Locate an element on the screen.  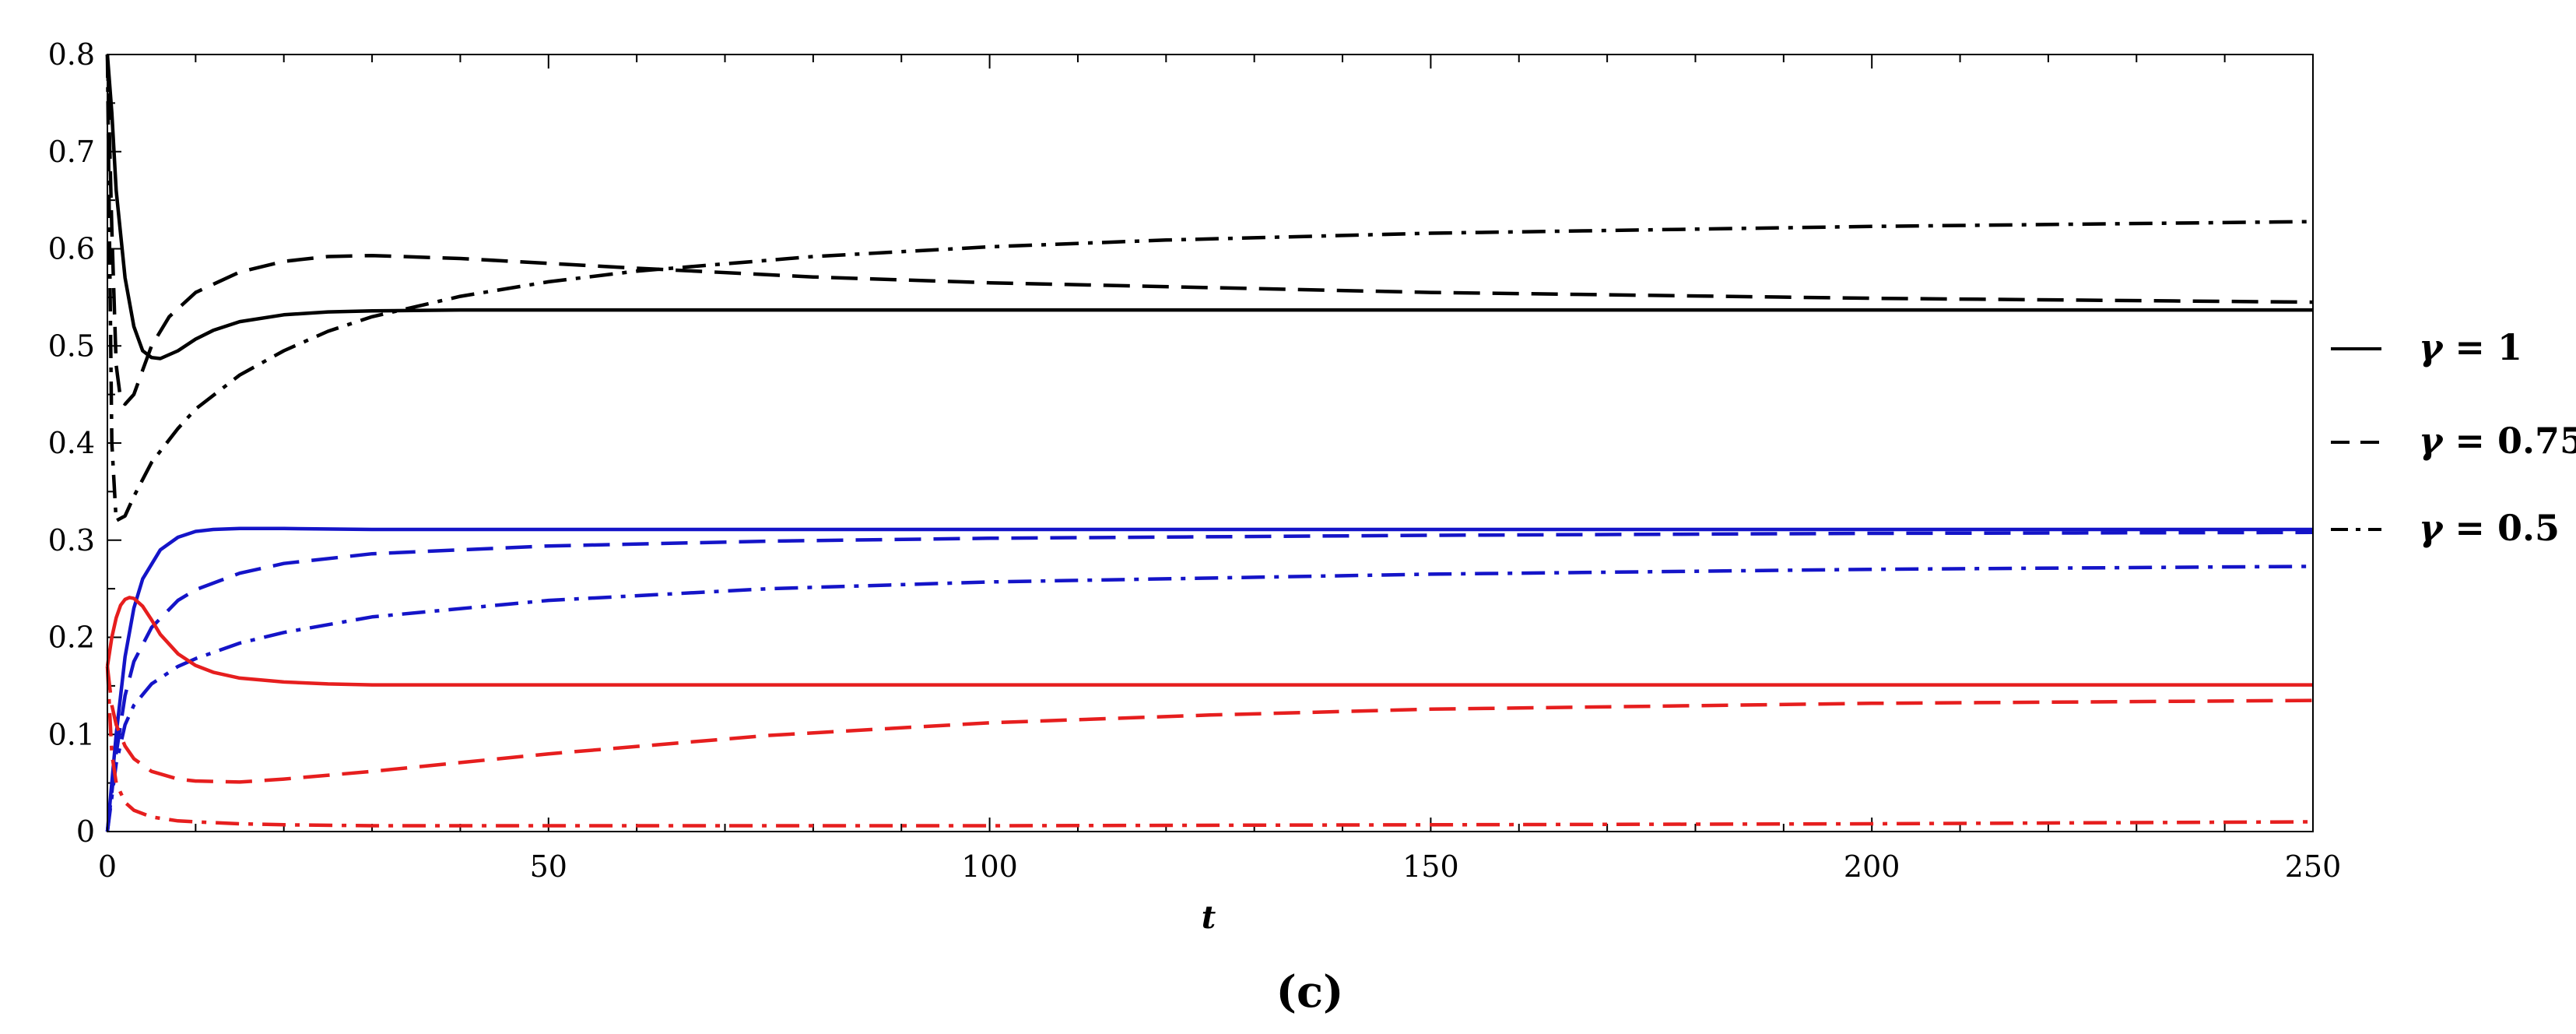
legend-value: = 1 is located at coordinates (2482, 347).